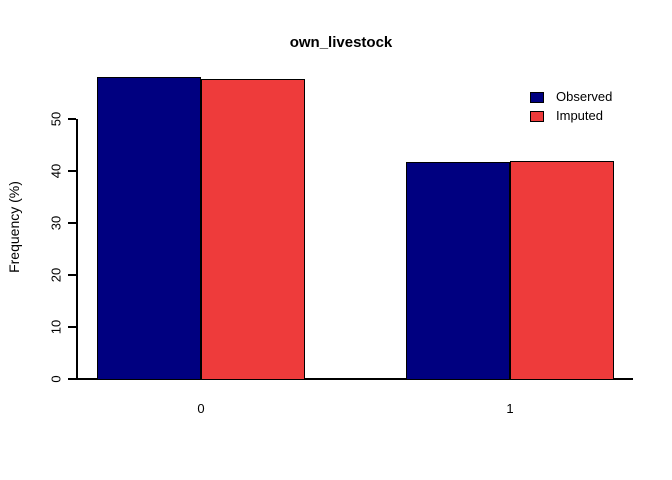  What do you see at coordinates (56, 223) in the screenshot?
I see `y-tick-label: 30` at bounding box center [56, 223].